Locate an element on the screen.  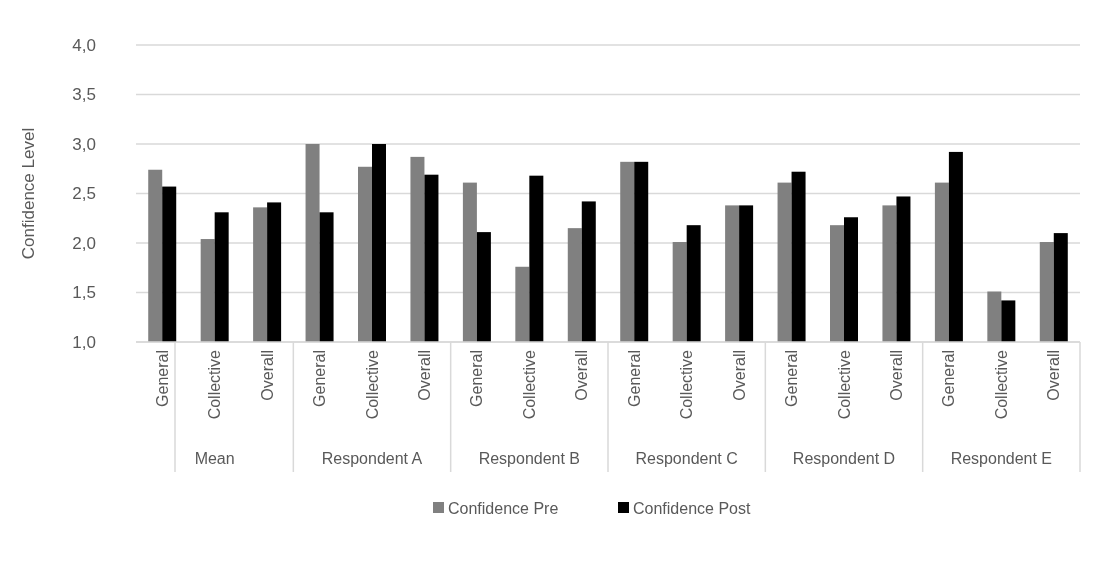
text: Respondent B is located at coordinates (529, 458).